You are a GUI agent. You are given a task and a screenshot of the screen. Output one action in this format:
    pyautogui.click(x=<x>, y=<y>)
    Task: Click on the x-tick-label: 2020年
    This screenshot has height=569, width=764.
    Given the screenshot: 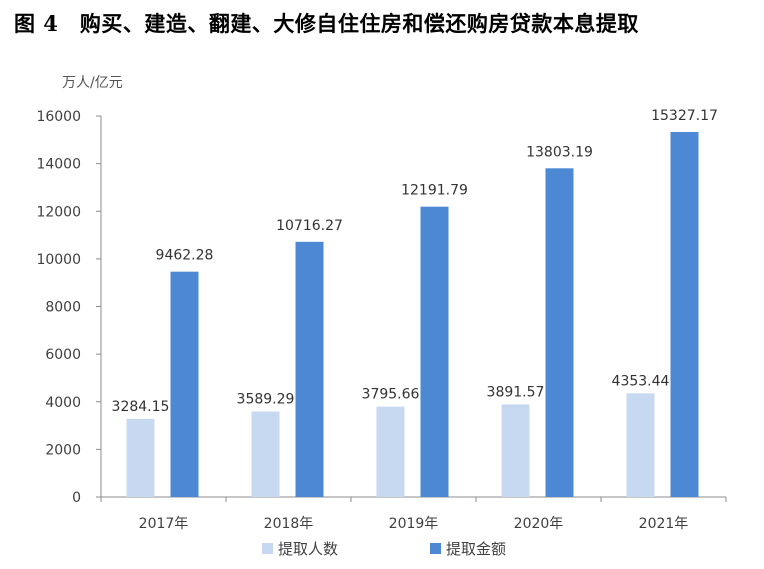 What is the action you would take?
    pyautogui.click(x=539, y=524)
    